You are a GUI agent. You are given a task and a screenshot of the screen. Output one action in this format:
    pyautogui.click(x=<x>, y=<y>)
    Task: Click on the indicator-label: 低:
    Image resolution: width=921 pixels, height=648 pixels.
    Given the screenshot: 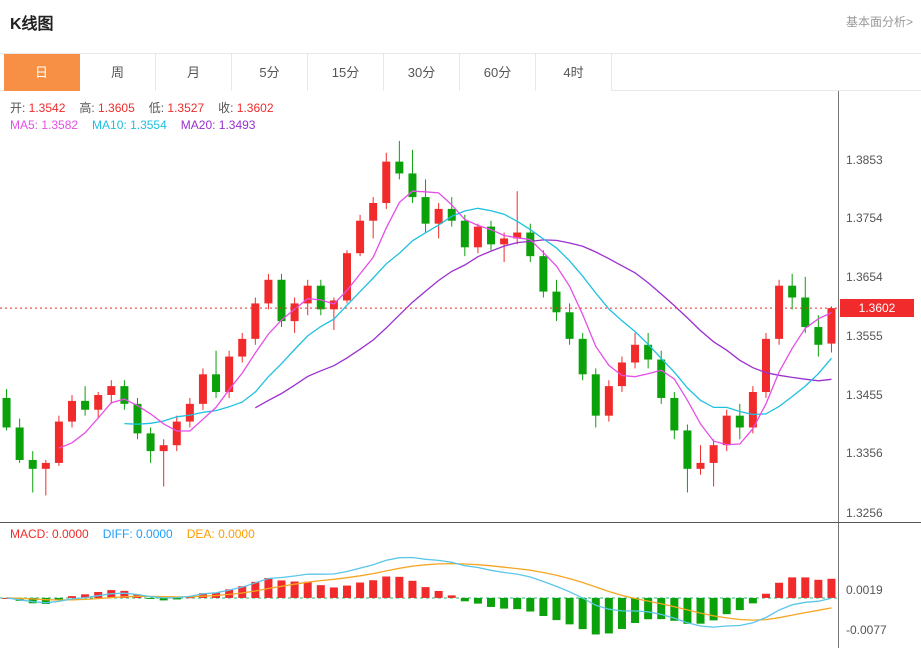 What is the action you would take?
    pyautogui.click(x=158, y=108)
    